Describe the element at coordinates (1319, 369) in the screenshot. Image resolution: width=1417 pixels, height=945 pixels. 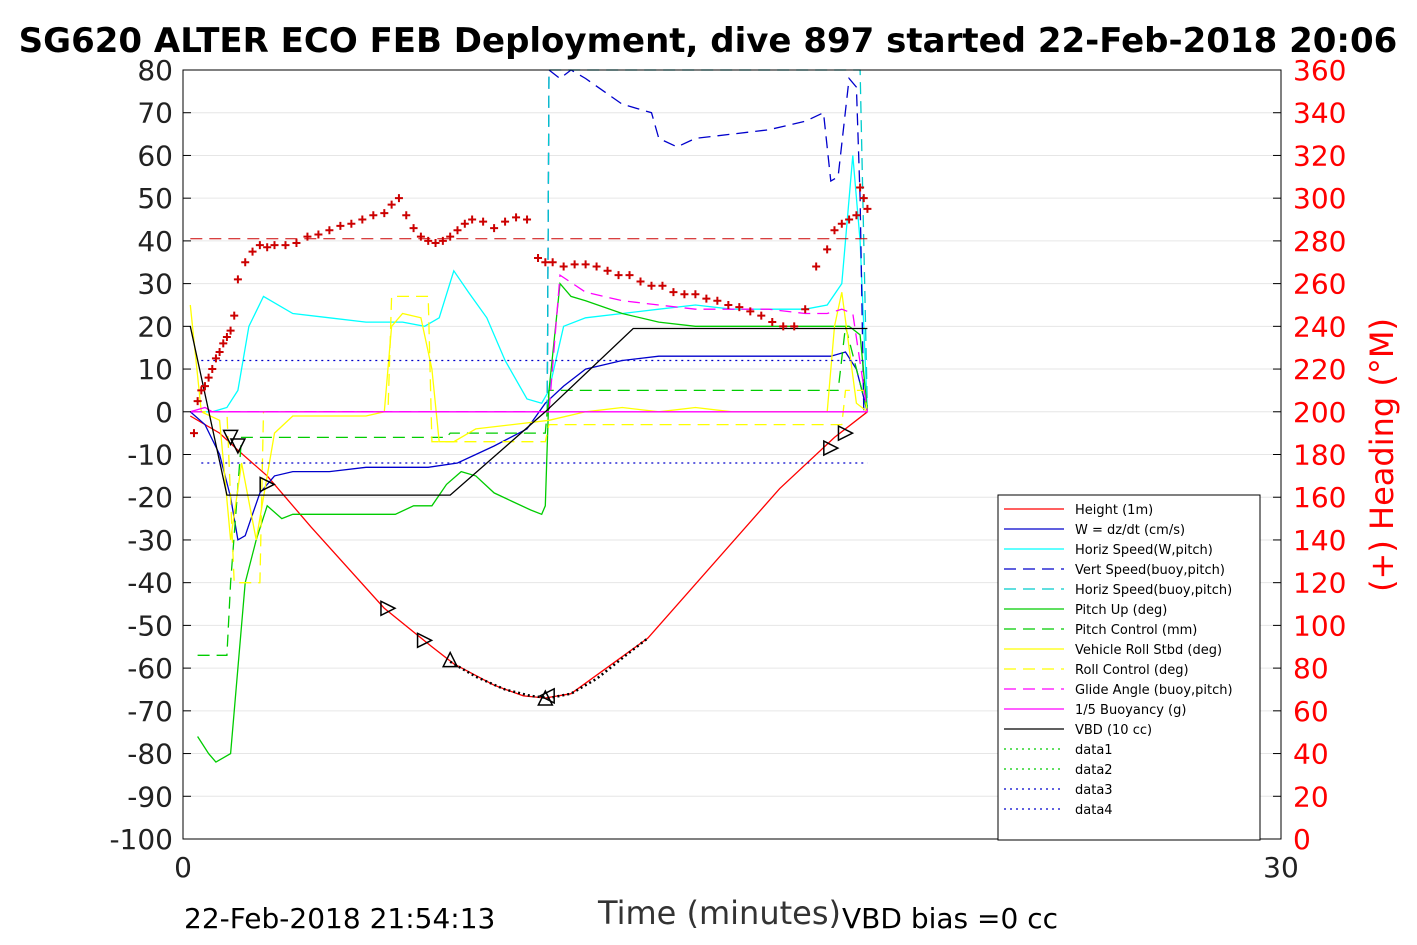
I see `right-tick-label: 220` at that location.